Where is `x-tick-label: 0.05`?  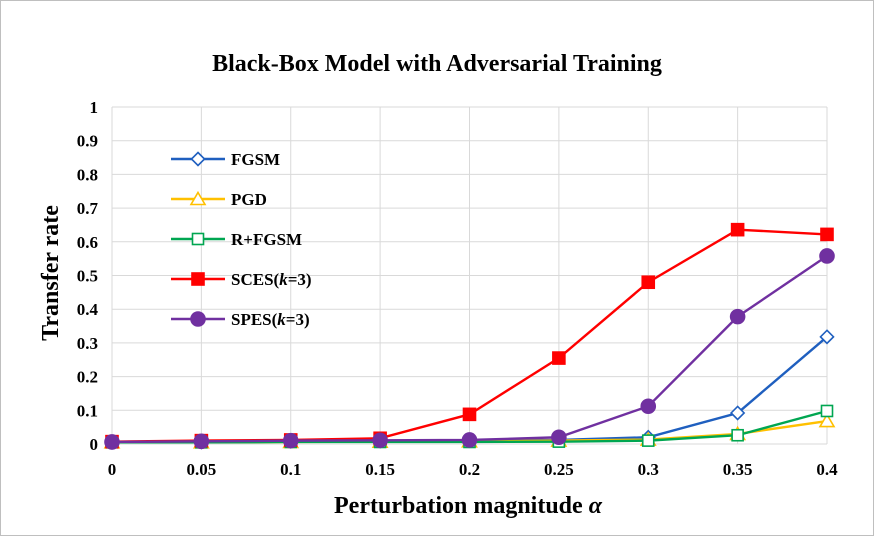 x-tick-label: 0.05 is located at coordinates (202, 469).